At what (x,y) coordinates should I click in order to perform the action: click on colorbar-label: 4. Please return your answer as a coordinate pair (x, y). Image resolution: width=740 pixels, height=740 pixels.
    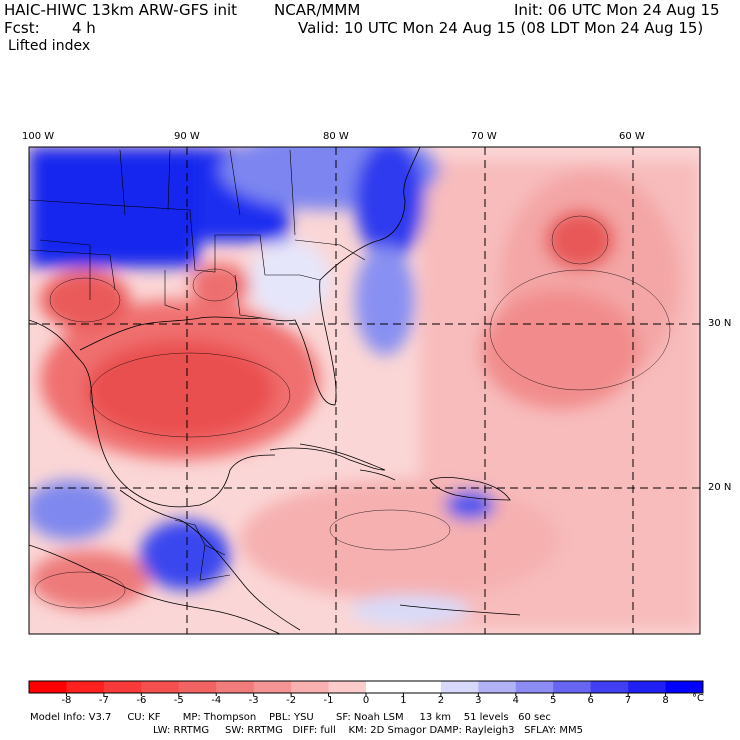
    Looking at the image, I should click on (515, 700).